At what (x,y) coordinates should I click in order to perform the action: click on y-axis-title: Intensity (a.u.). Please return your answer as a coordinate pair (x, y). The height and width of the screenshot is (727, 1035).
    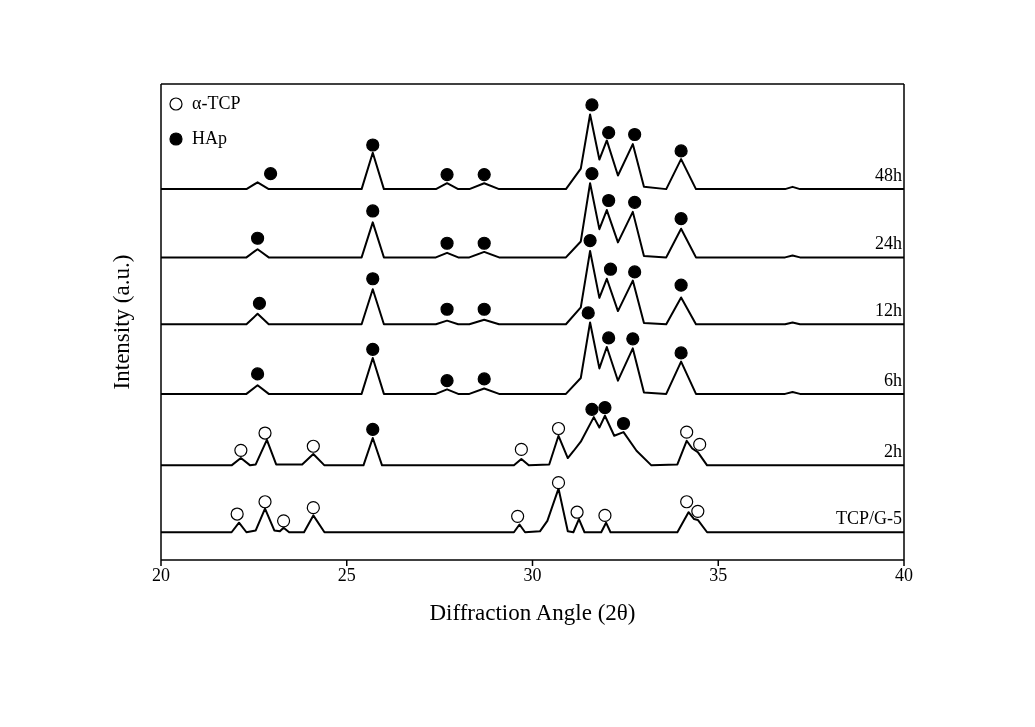
    Looking at the image, I should click on (122, 322).